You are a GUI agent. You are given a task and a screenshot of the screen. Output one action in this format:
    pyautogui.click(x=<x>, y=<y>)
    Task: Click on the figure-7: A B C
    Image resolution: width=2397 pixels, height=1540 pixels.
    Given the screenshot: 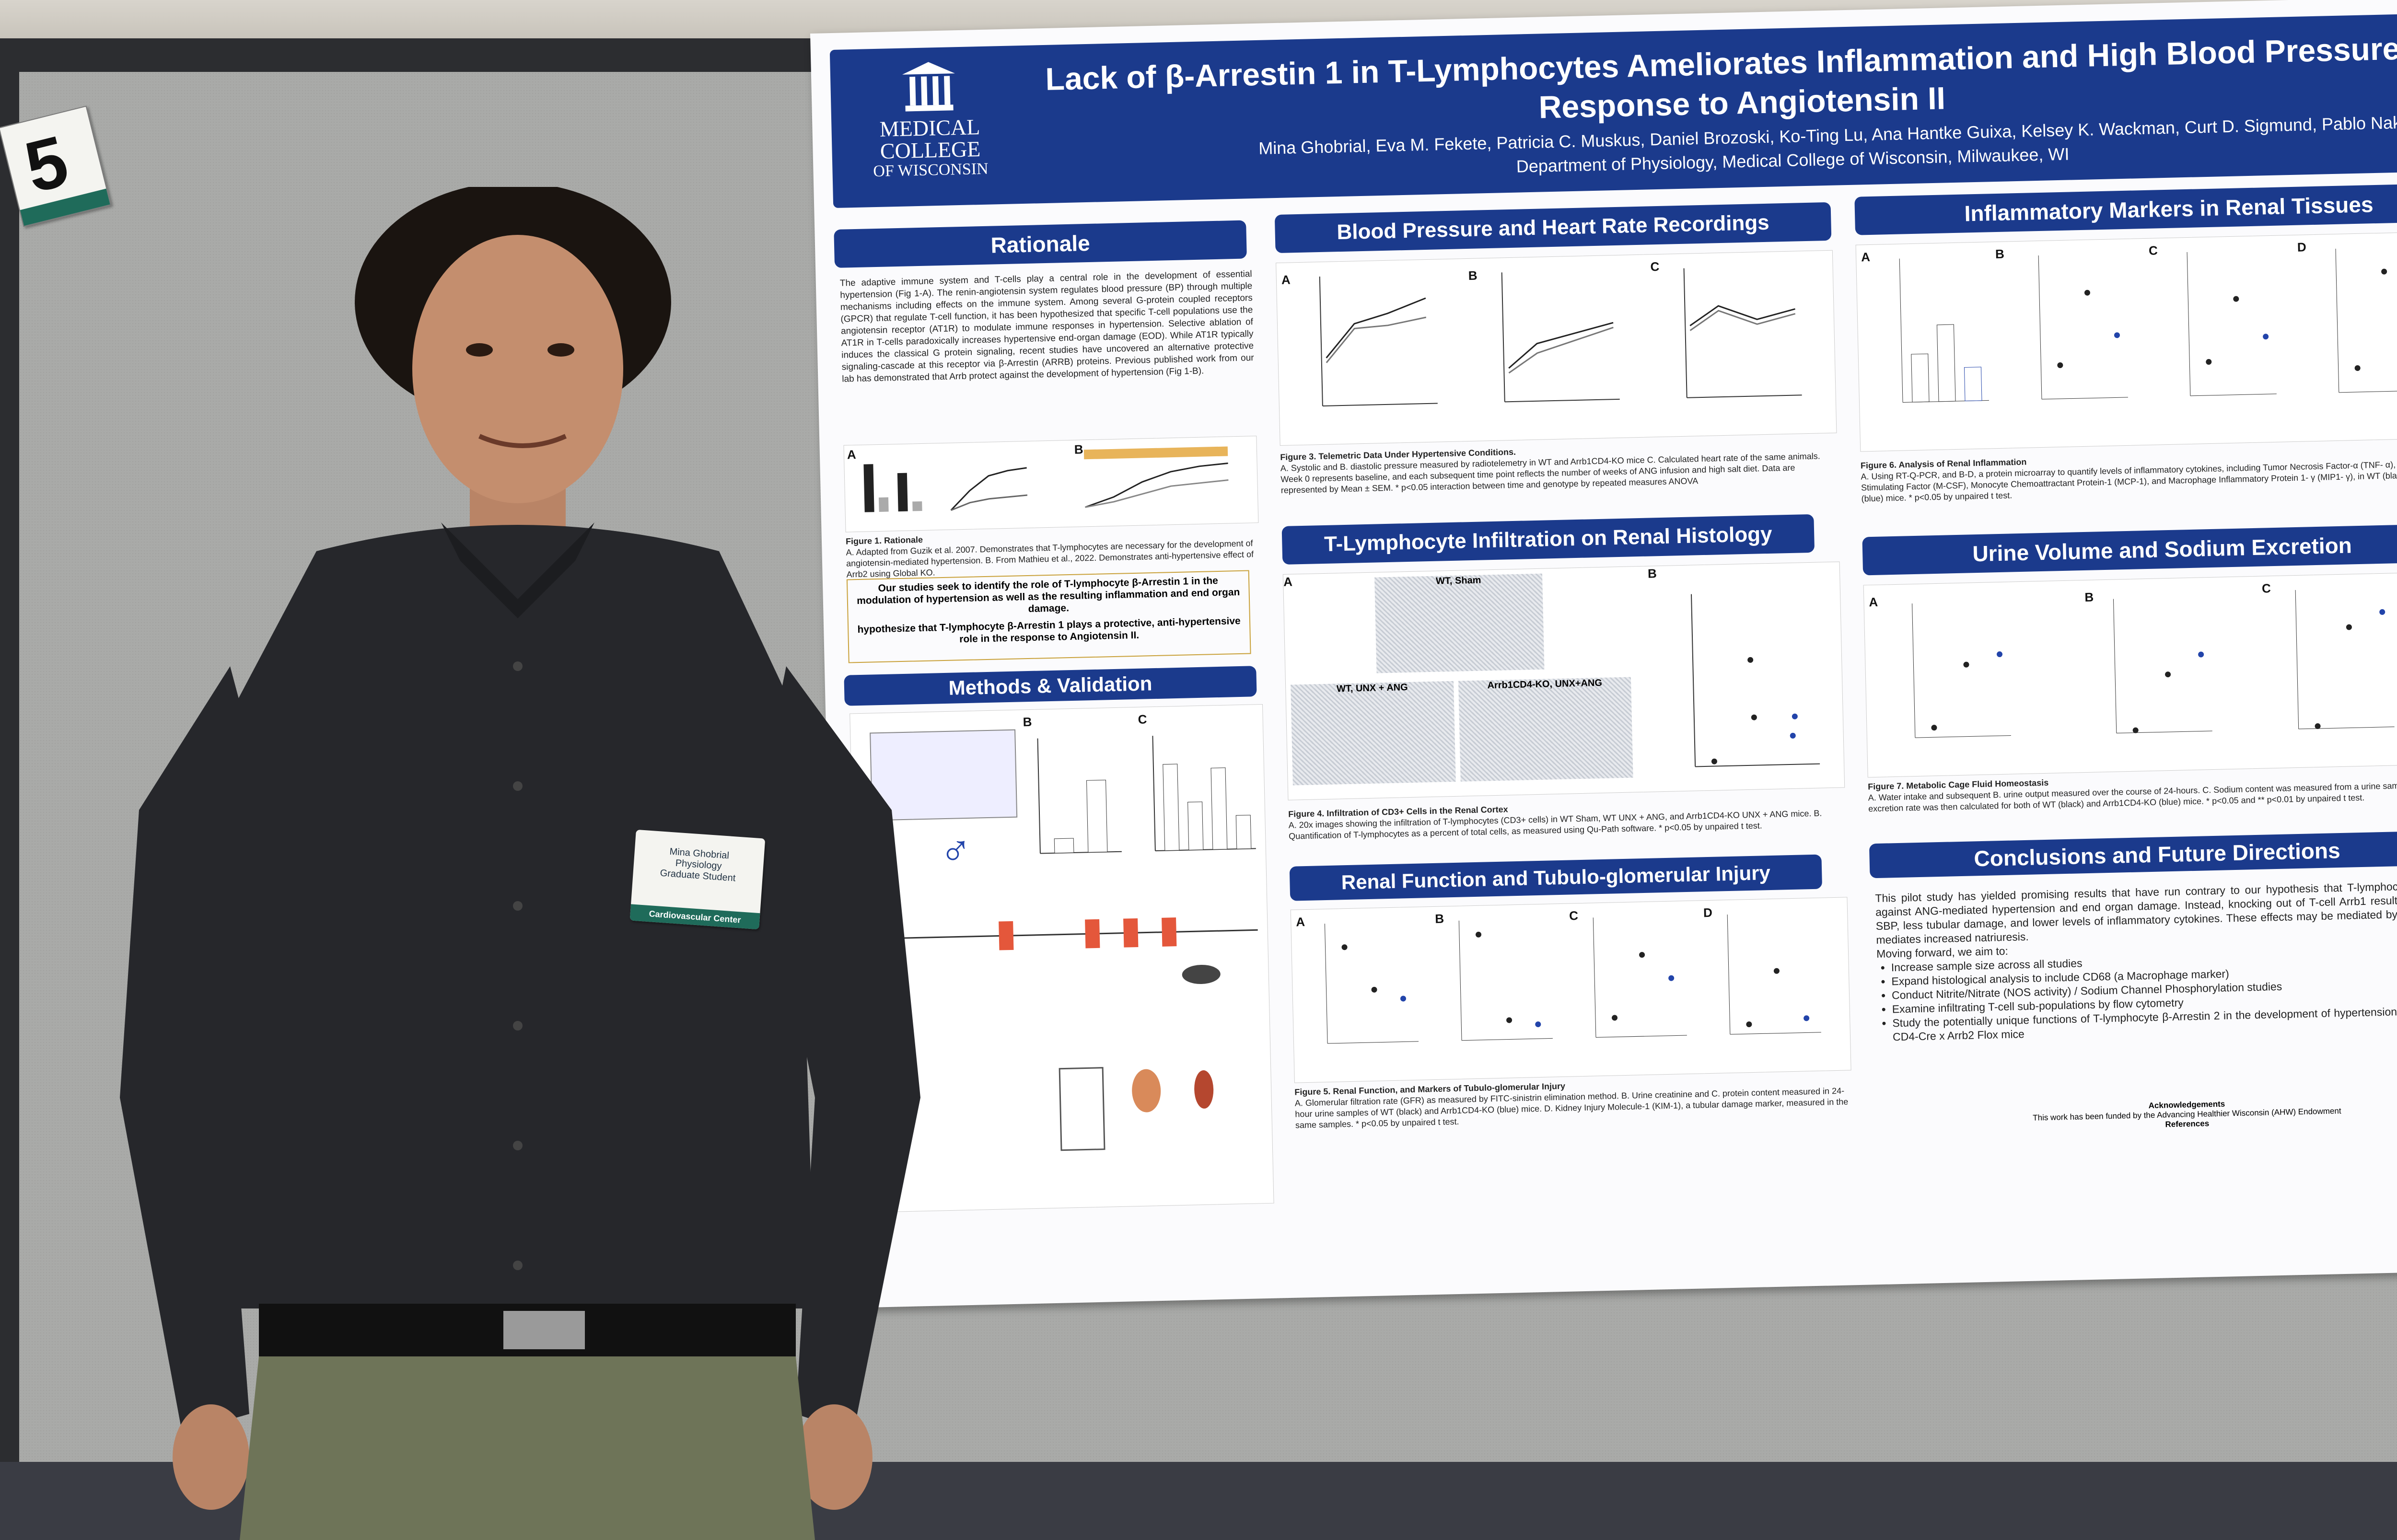 What is the action you would take?
    pyautogui.click(x=2130, y=674)
    